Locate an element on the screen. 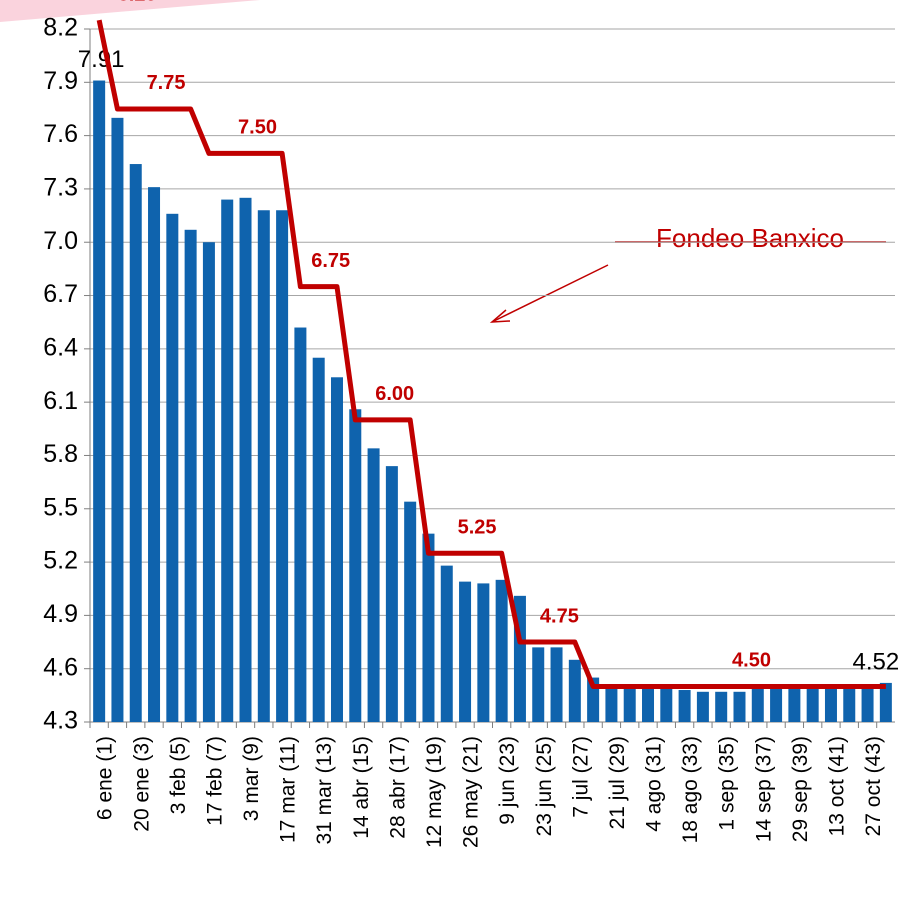 This screenshot has height=900, width=902. y-tick-label: 5.5 is located at coordinates (60, 507).